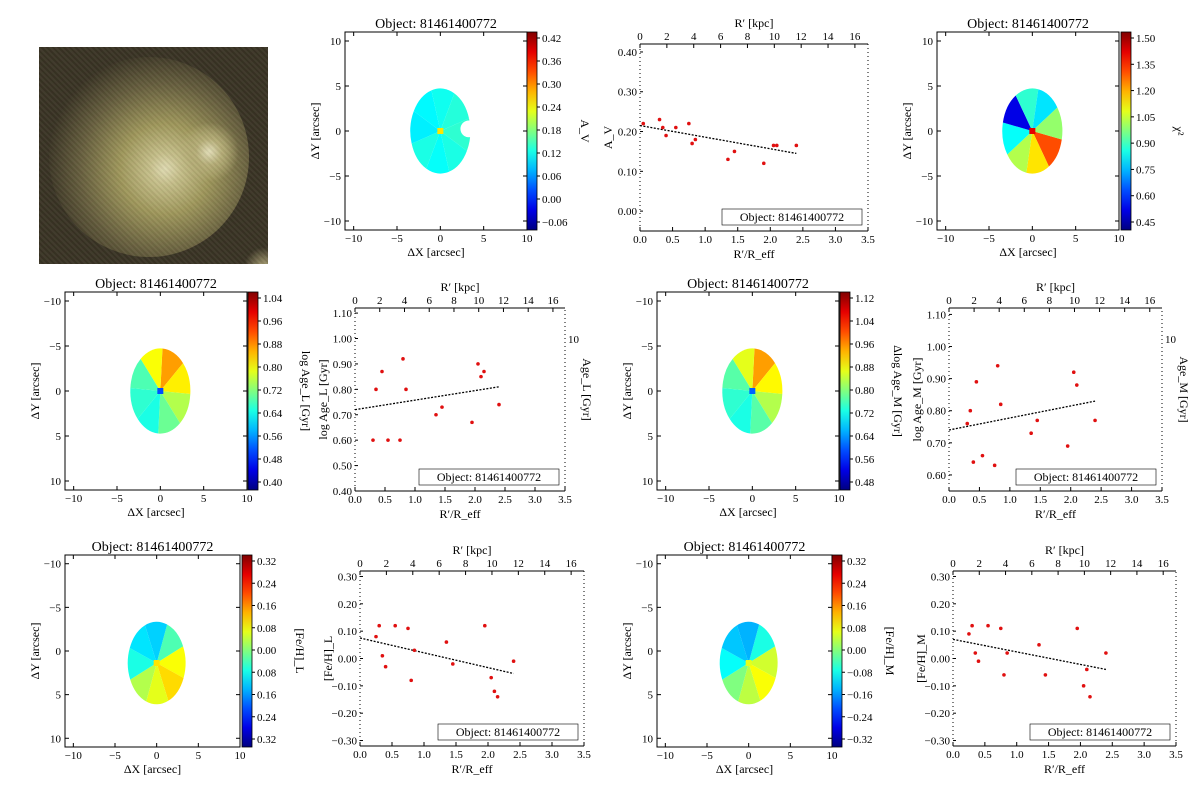  What do you see at coordinates (1146, 65) in the screenshot?
I see `colorbar-tick-label: 1.35` at bounding box center [1146, 65].